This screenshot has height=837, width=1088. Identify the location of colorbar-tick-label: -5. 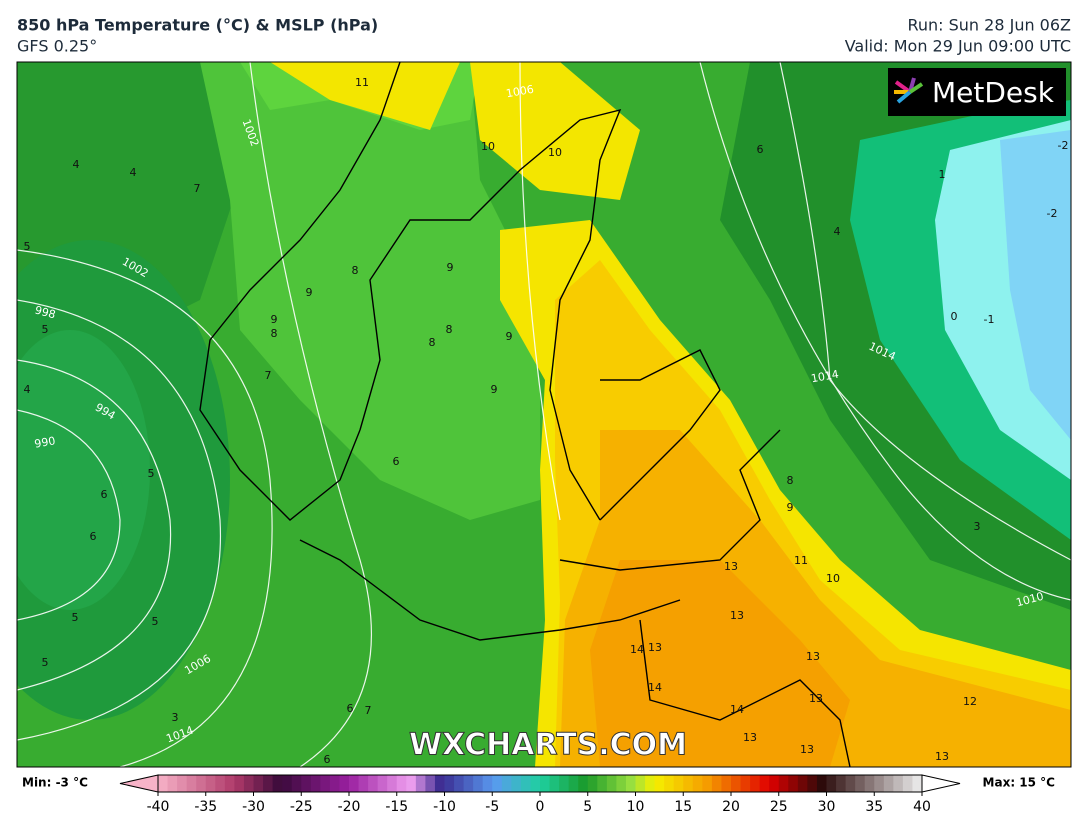
(492, 807).